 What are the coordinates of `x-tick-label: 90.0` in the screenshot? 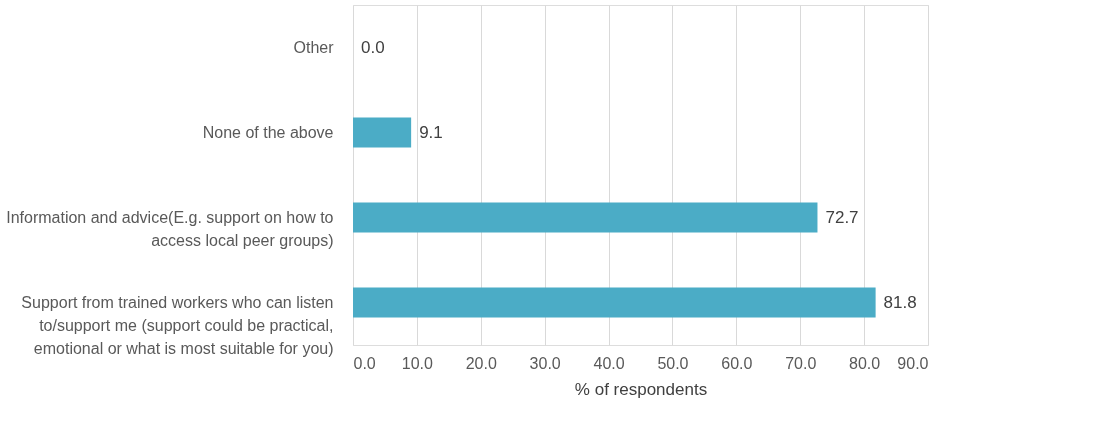 It's located at (913, 363).